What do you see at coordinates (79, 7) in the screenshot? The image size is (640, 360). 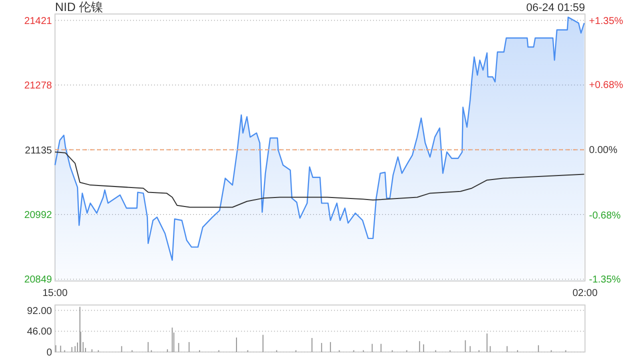 I see `chart-title: NID 伦镍` at bounding box center [79, 7].